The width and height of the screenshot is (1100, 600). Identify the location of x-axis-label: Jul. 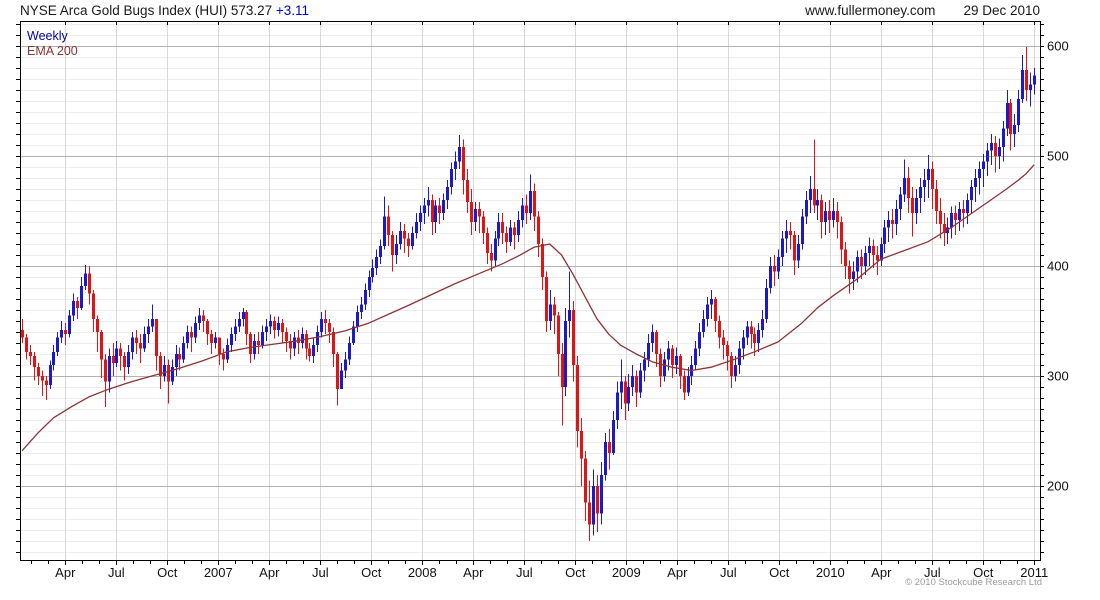
(932, 572).